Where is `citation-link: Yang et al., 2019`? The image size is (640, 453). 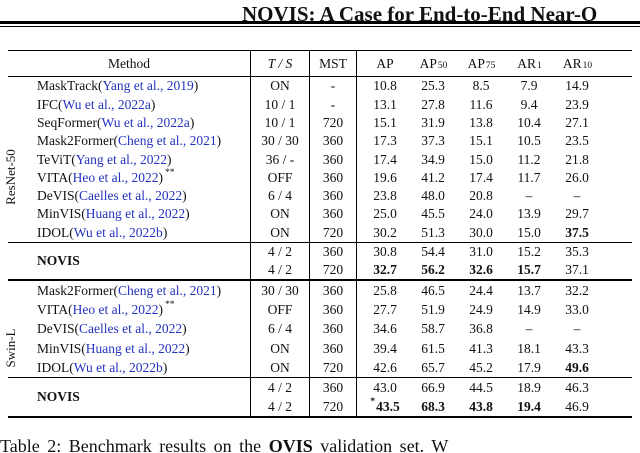
citation-link: Yang et al., 2019 is located at coordinates (148, 86).